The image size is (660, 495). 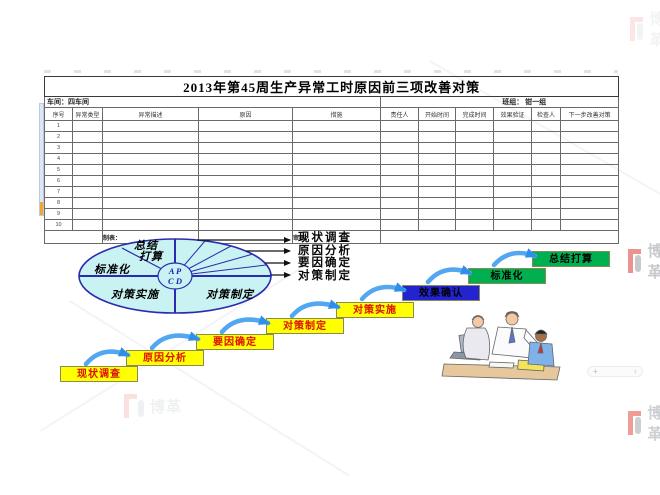 What do you see at coordinates (87, 114) in the screenshot?
I see `column-header: 异常类型` at bounding box center [87, 114].